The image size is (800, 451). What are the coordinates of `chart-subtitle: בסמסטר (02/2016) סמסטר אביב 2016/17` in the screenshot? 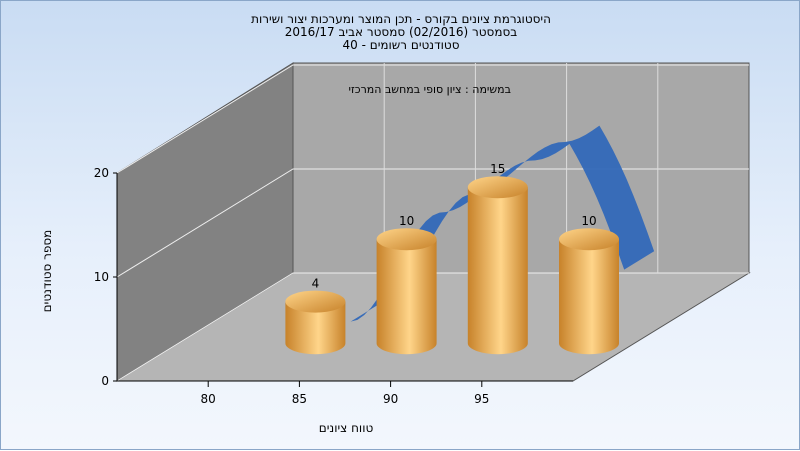 It's located at (401, 32).